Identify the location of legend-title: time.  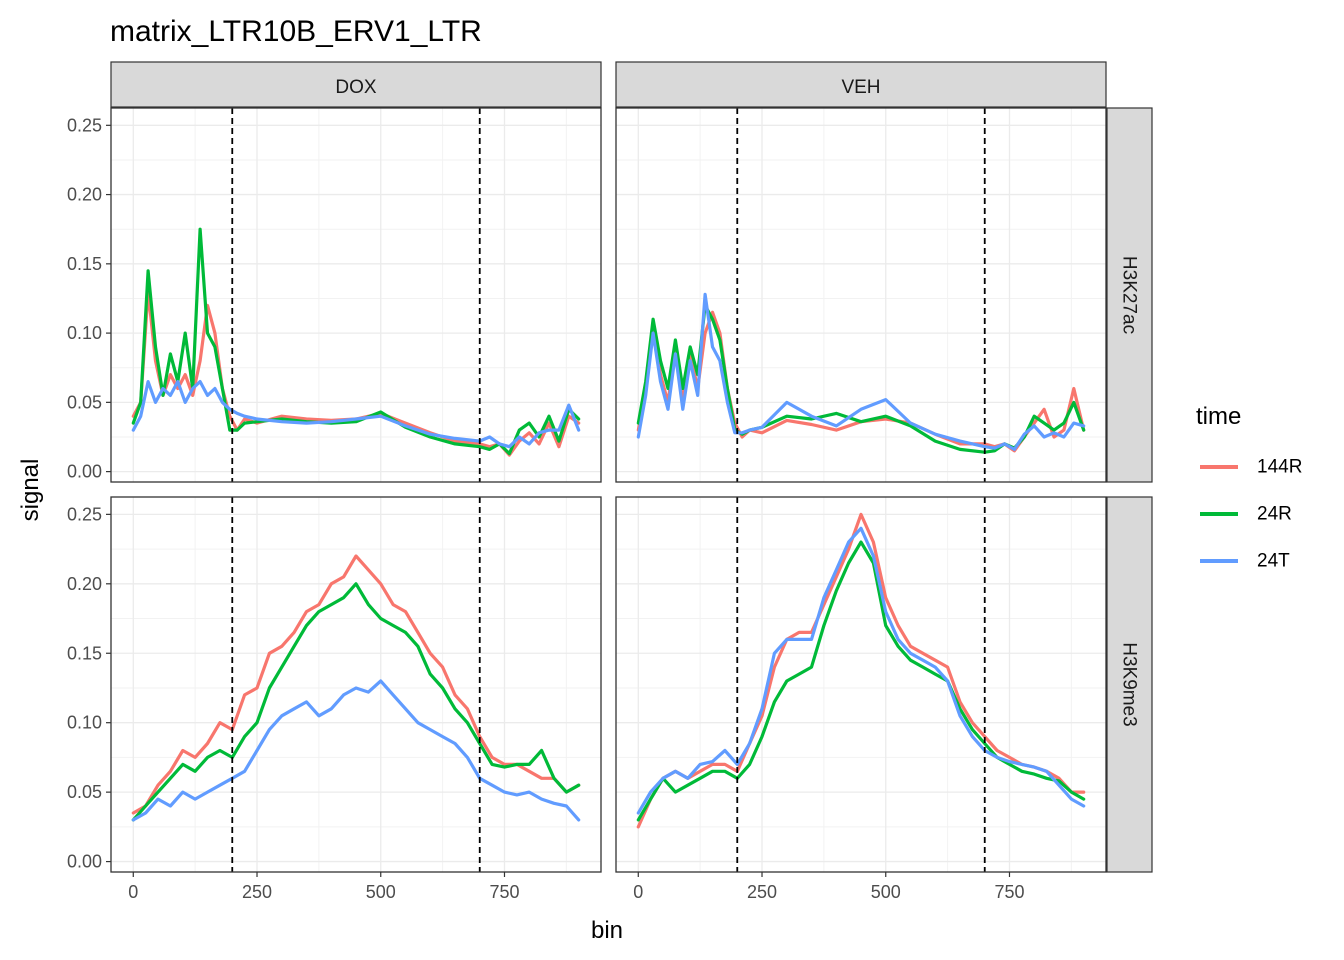
(1218, 416).